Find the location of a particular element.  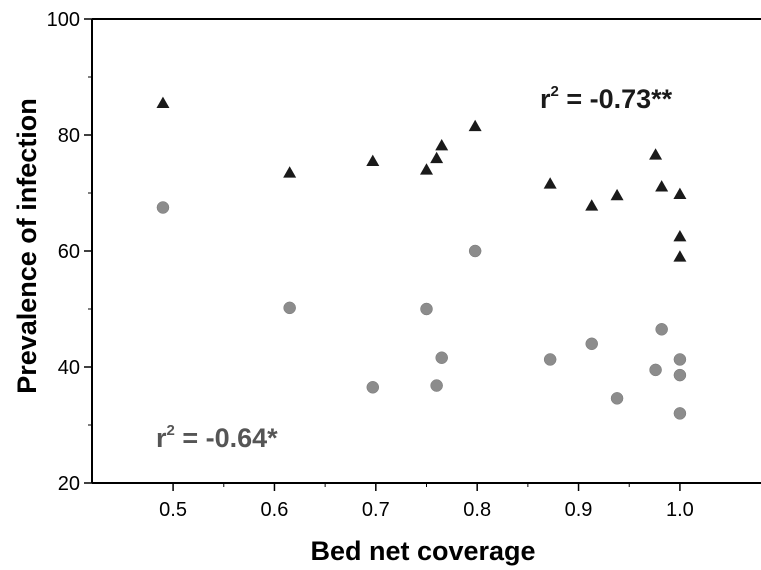

x-tick-label: 0.8 is located at coordinates (477, 510).